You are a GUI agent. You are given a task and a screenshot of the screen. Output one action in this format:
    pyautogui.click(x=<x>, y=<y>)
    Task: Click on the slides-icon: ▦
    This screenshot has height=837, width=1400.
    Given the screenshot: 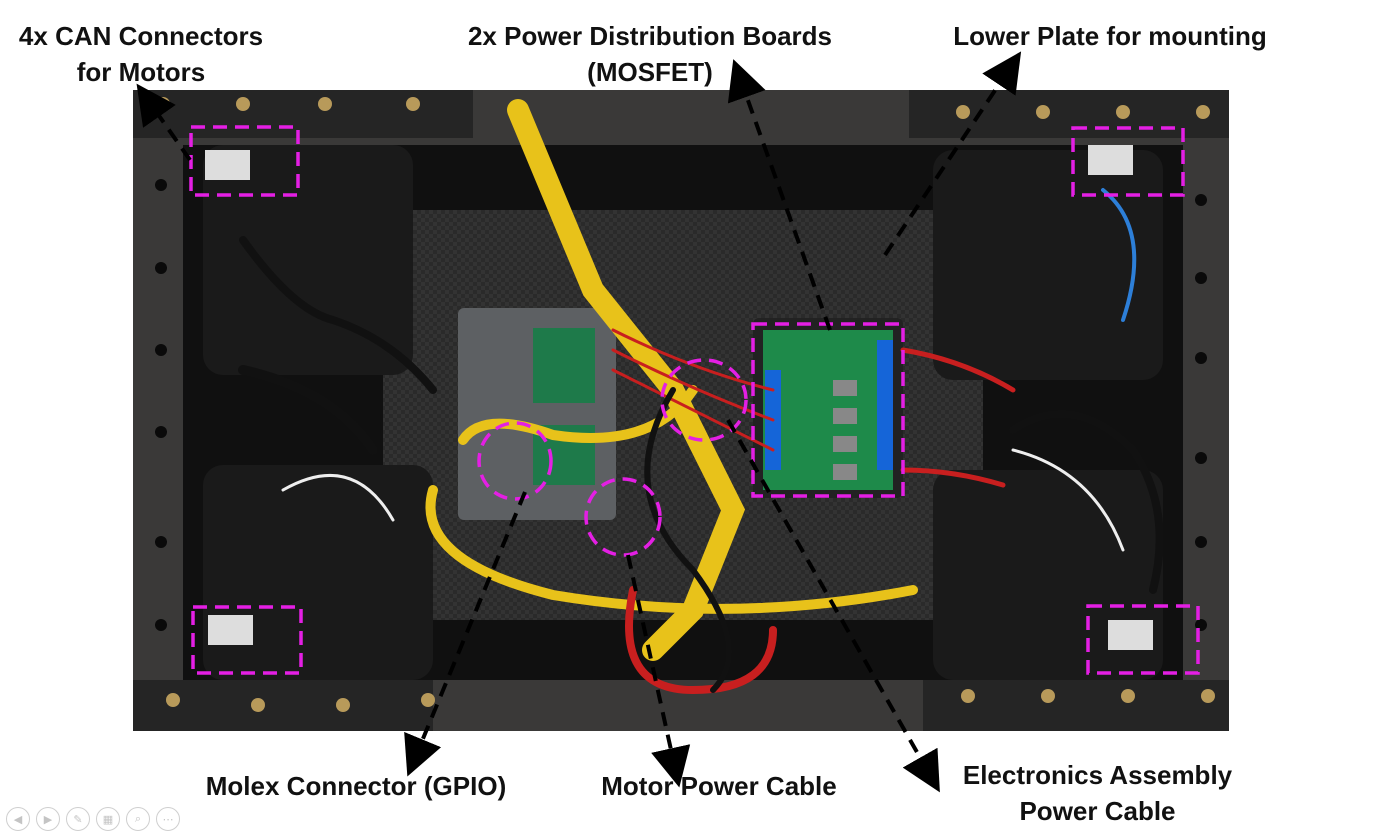 What is the action you would take?
    pyautogui.click(x=108, y=819)
    